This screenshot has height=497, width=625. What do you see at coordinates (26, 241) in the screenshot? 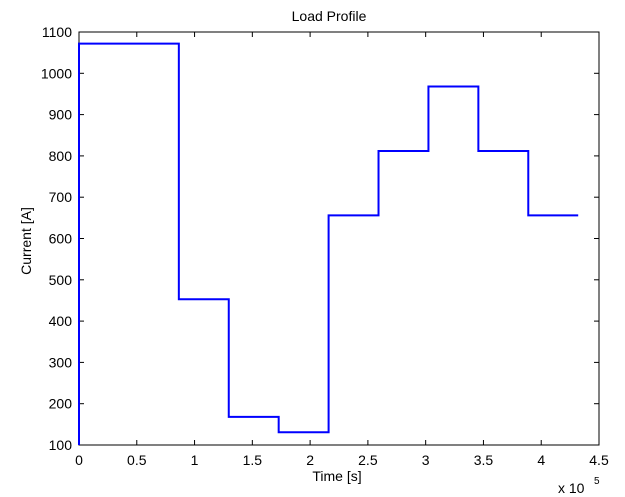
I see `y-axis-label: Current [A]` at bounding box center [26, 241].